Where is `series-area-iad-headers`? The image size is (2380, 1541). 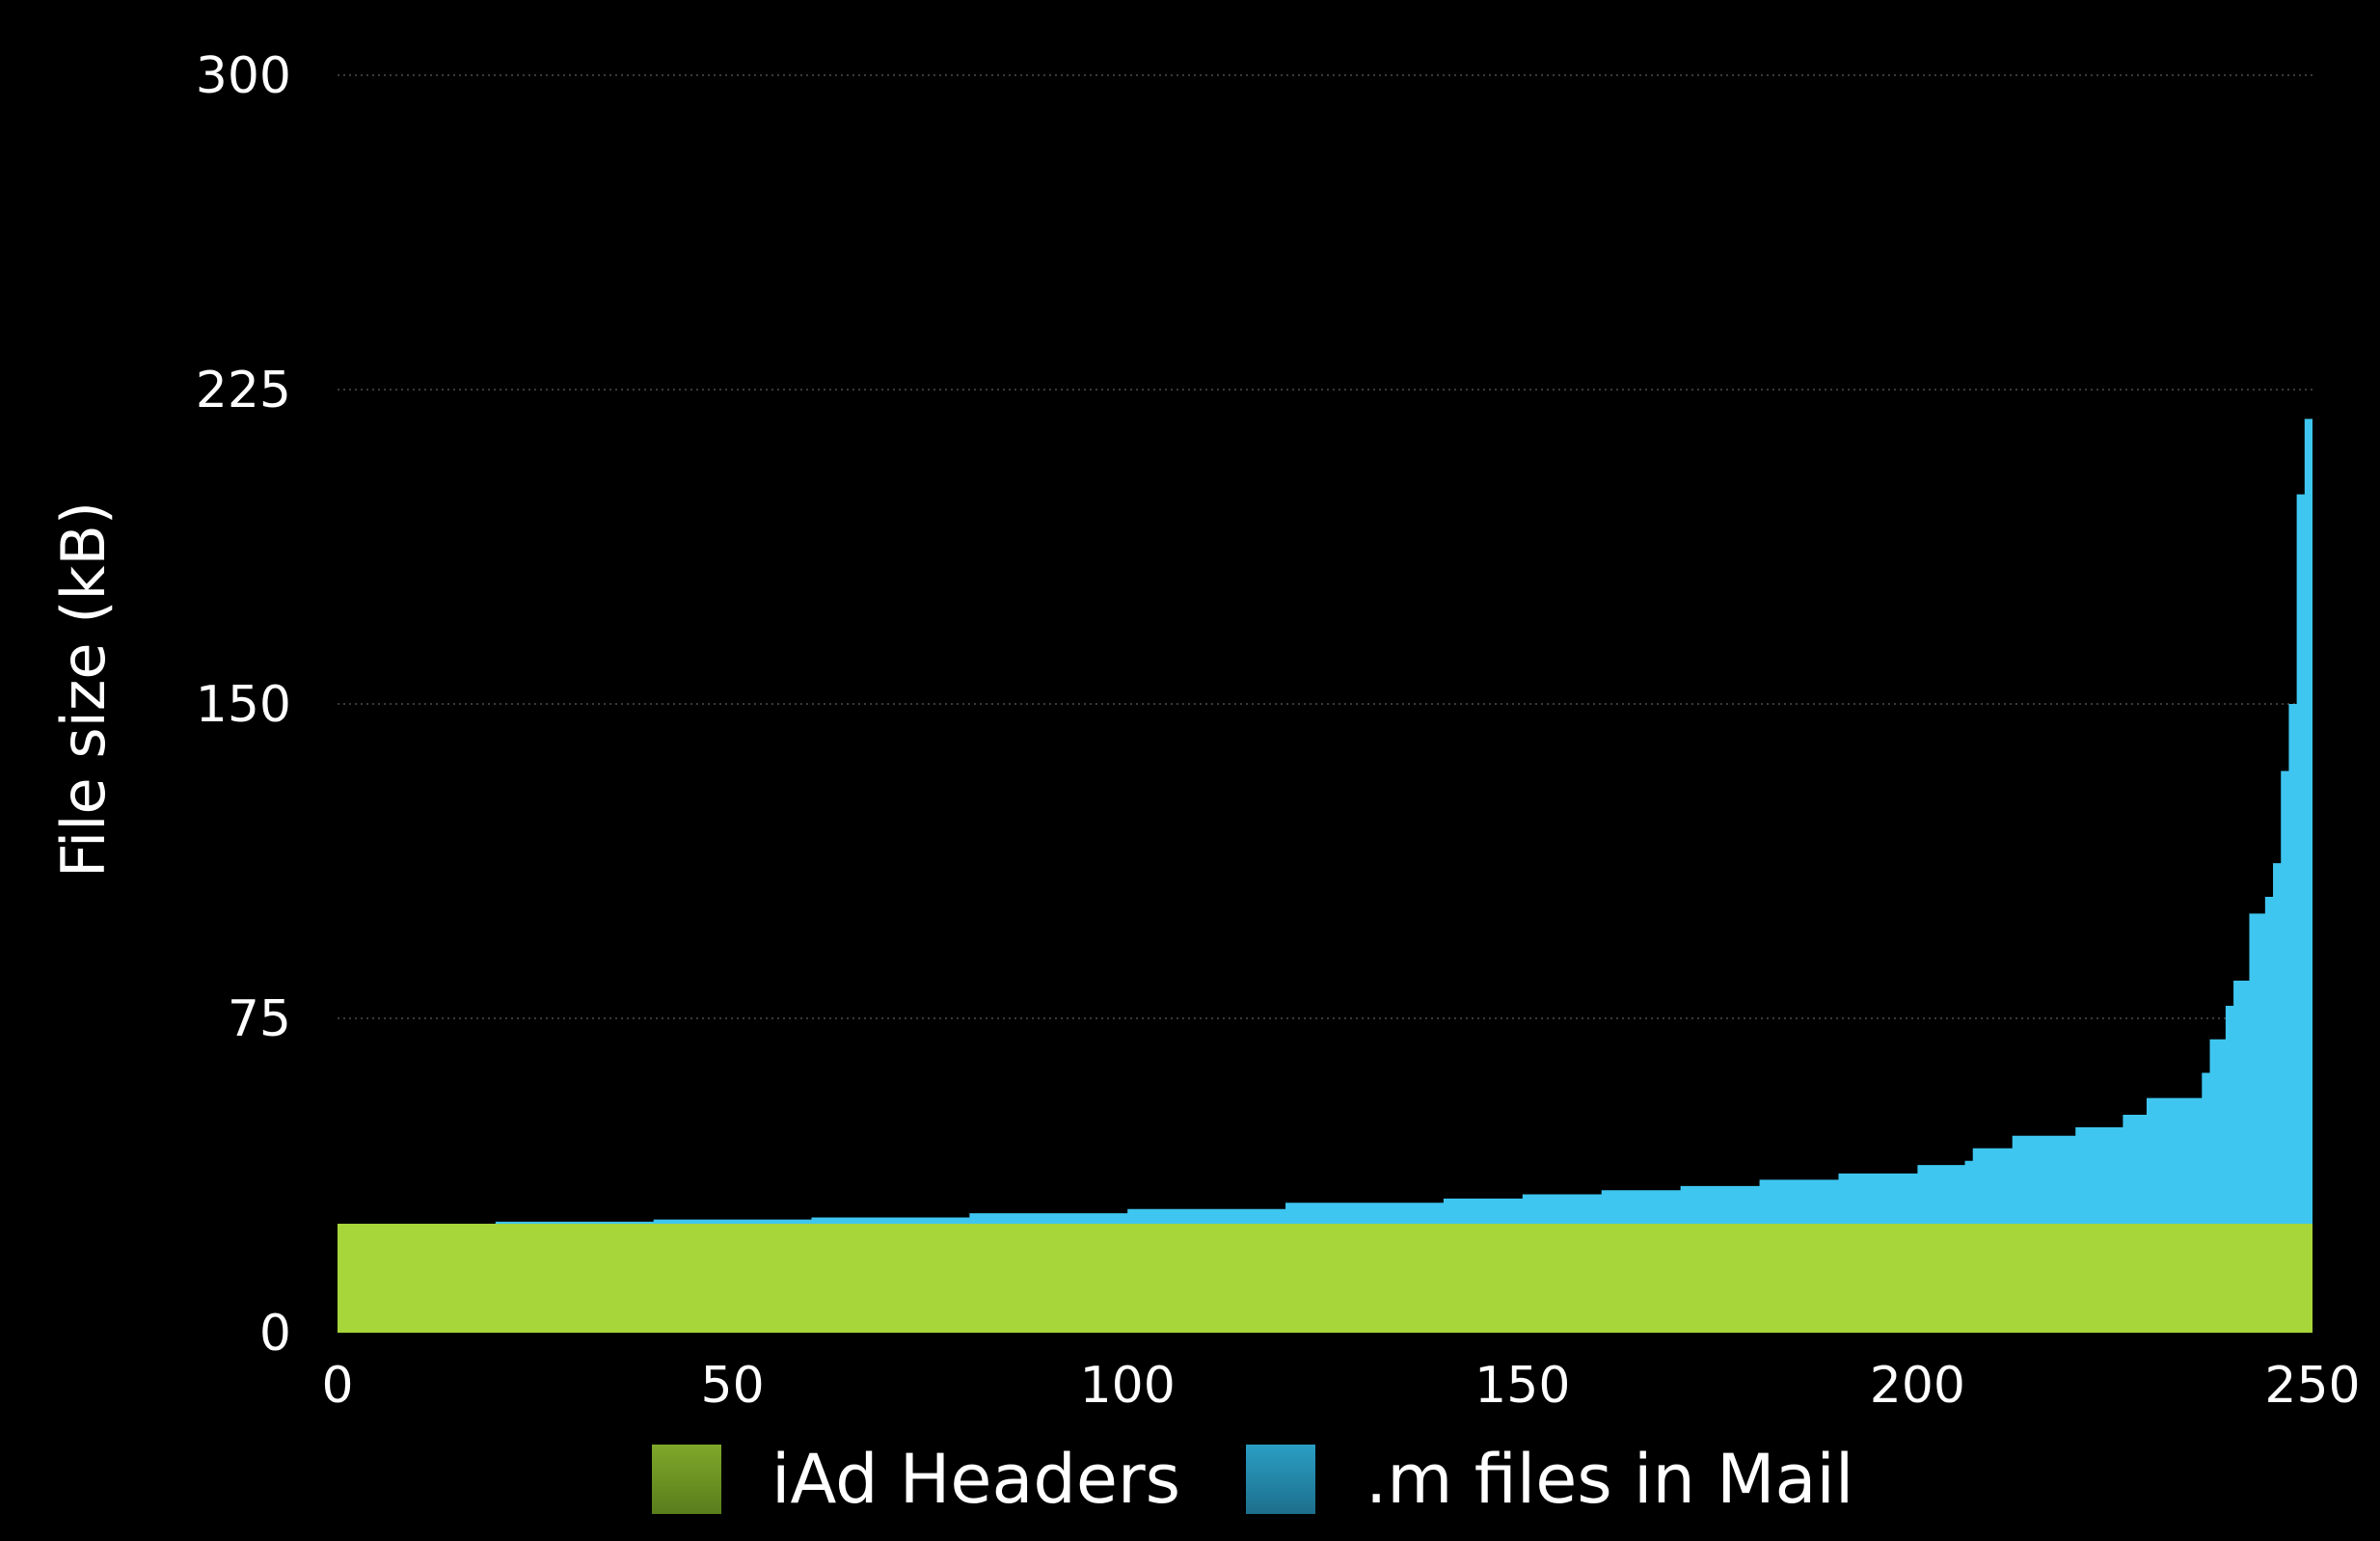 series-area-iad-headers is located at coordinates (1325, 1278).